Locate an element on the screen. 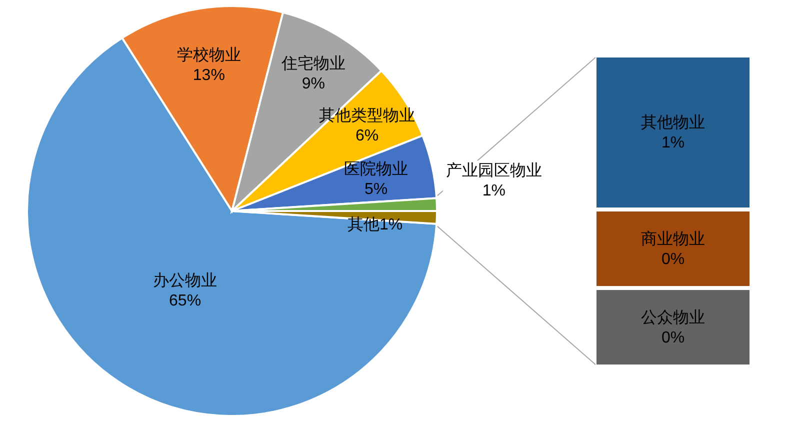 This screenshot has height=423, width=801. category-label: 其他物业 is located at coordinates (673, 123).